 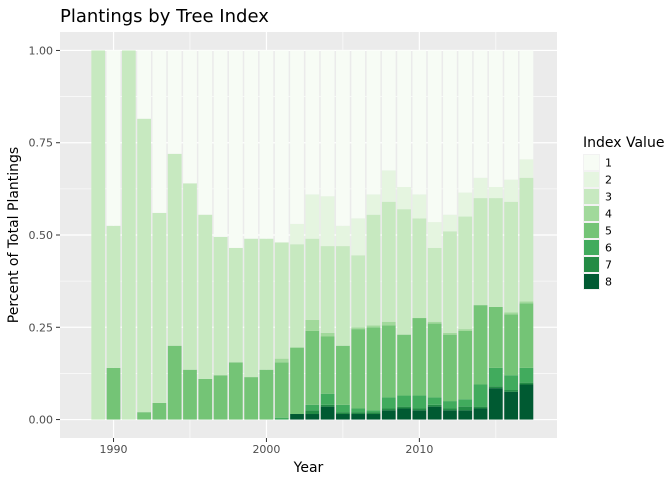 What do you see at coordinates (419, 449) in the screenshot?
I see `x-tick-label: 2010` at bounding box center [419, 449].